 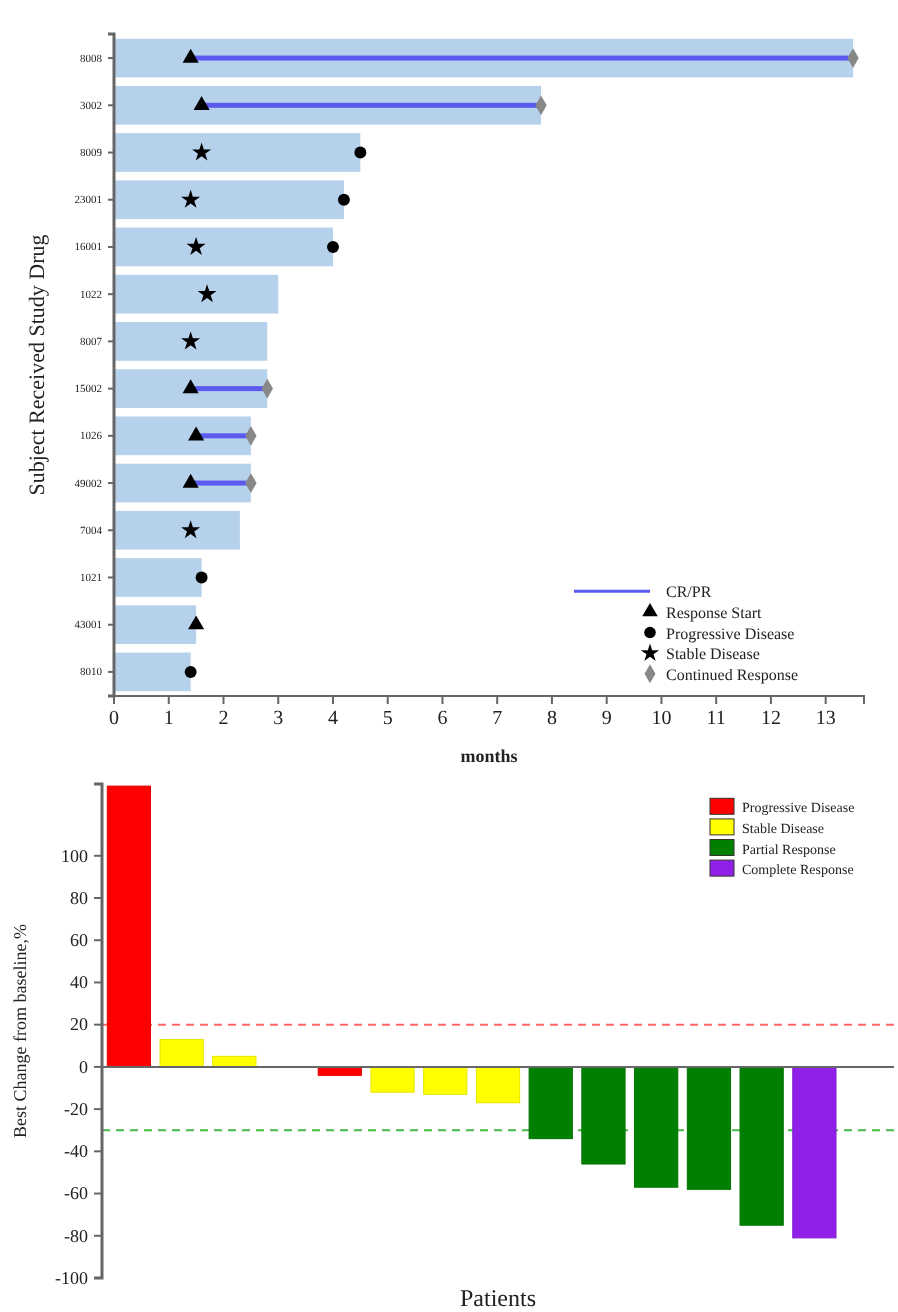 I want to click on x-tick-label: 3, so click(x=278, y=719).